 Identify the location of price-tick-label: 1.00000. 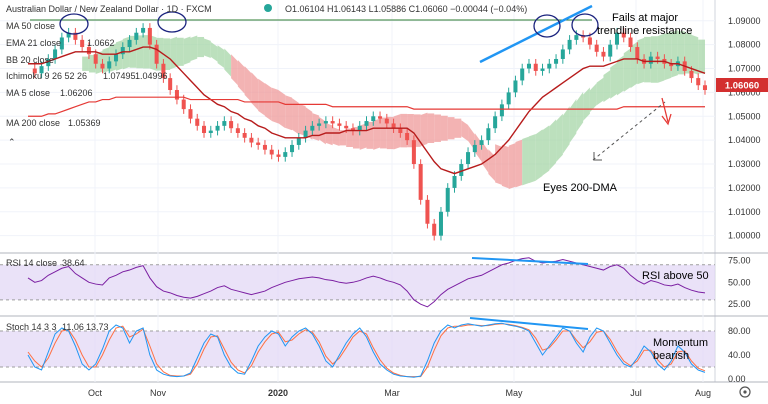
(744, 236).